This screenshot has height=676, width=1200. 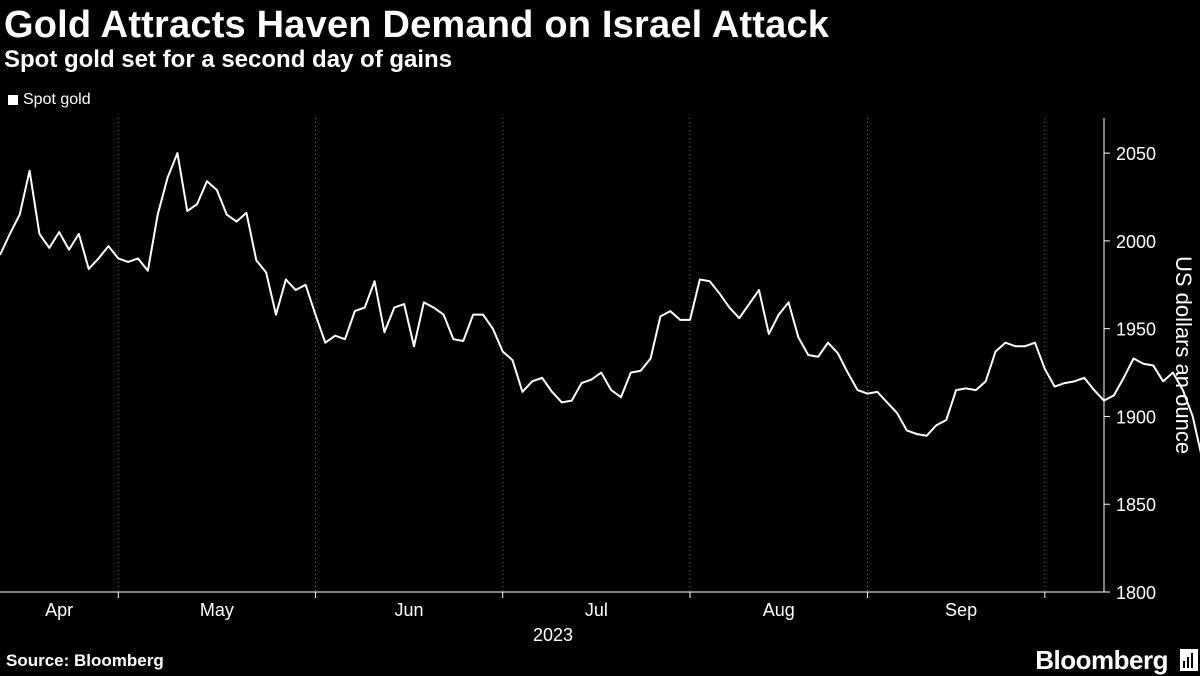 I want to click on legend-swatch-icon, so click(x=13, y=100).